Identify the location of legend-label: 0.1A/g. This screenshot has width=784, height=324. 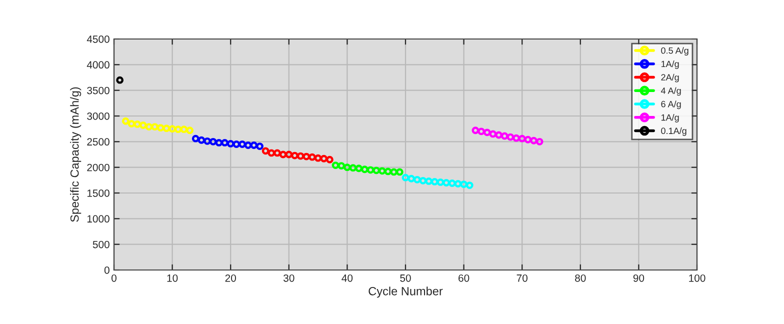
(673, 131).